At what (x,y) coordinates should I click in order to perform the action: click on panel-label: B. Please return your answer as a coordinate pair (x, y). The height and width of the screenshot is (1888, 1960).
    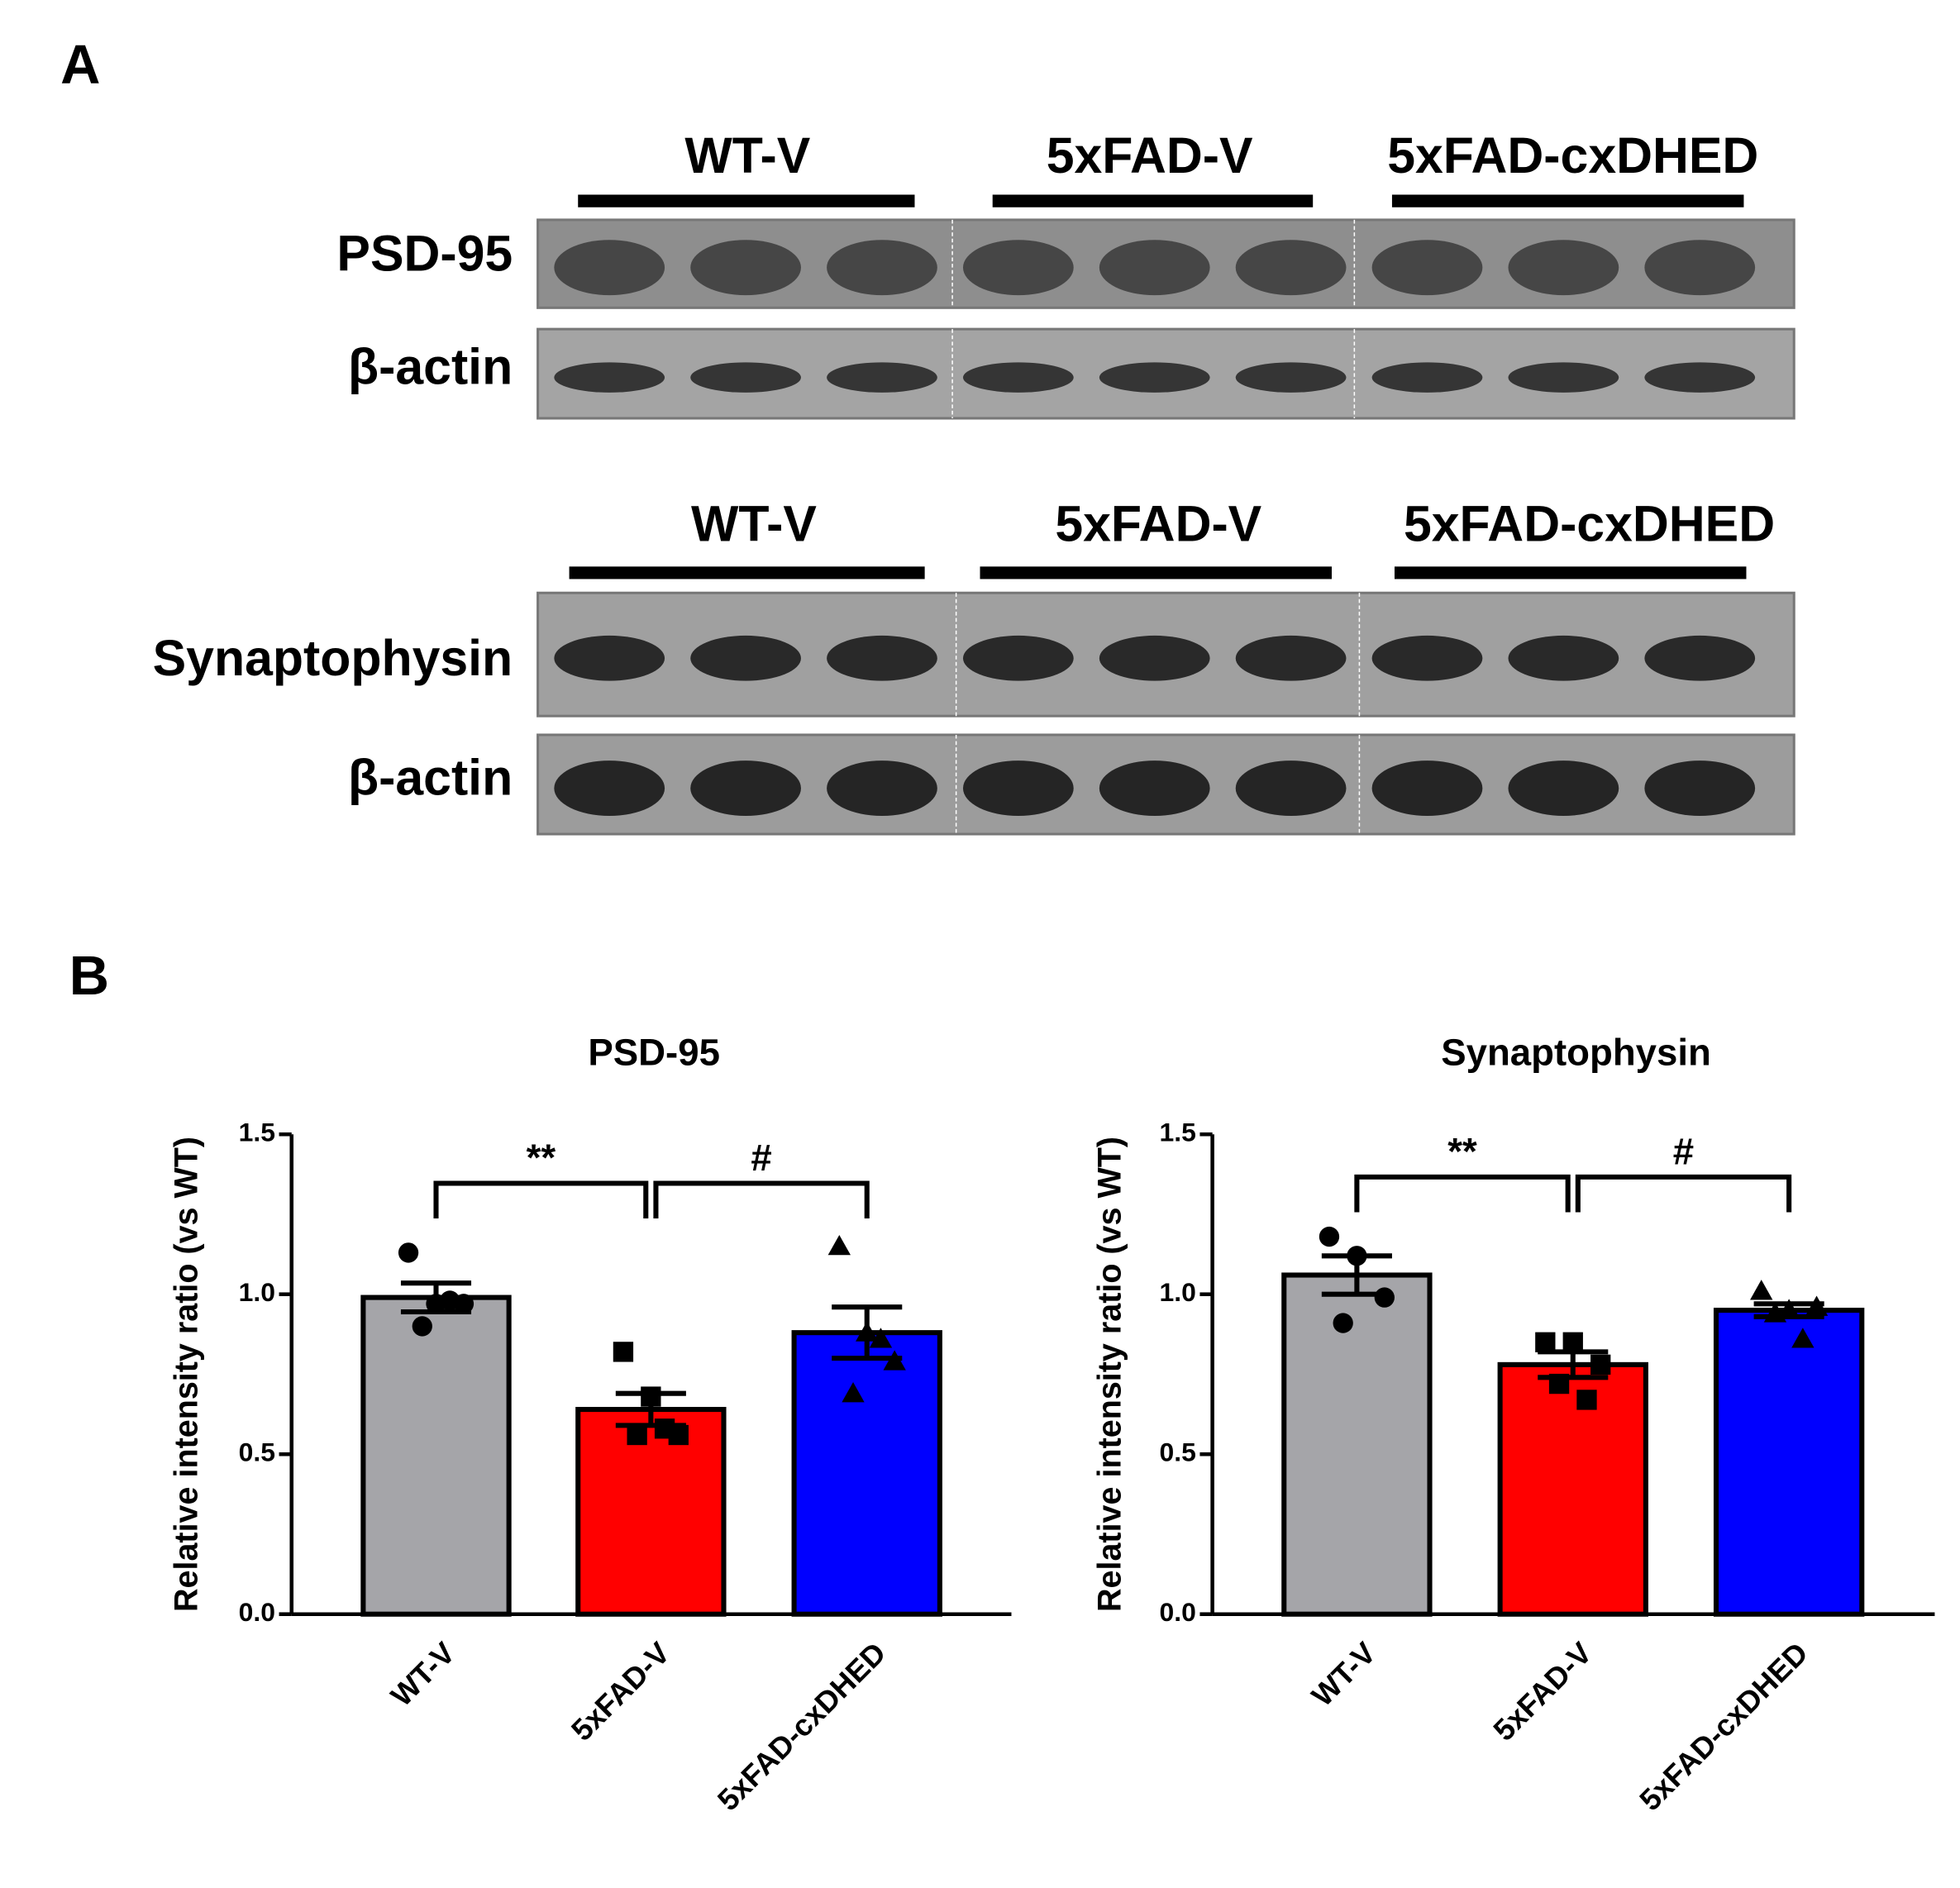
    Looking at the image, I should click on (89, 976).